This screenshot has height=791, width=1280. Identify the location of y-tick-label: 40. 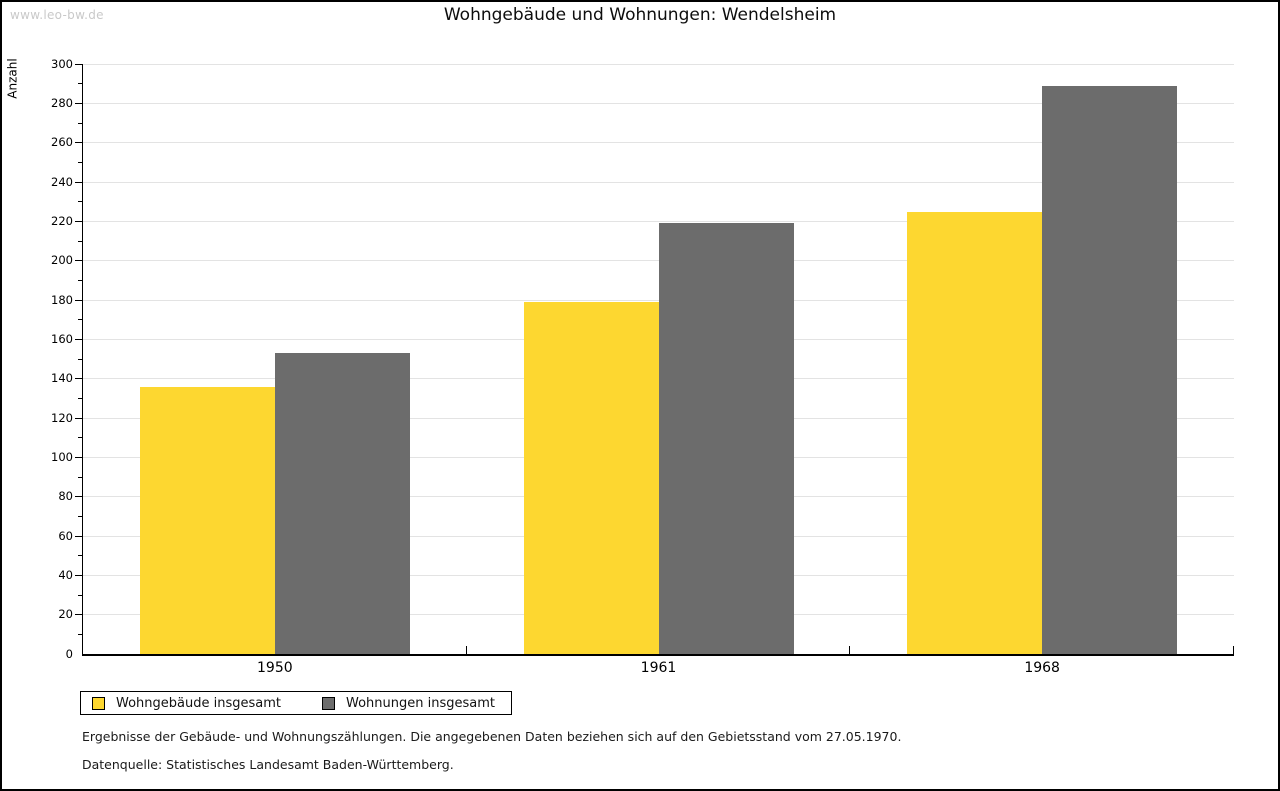
(65, 574).